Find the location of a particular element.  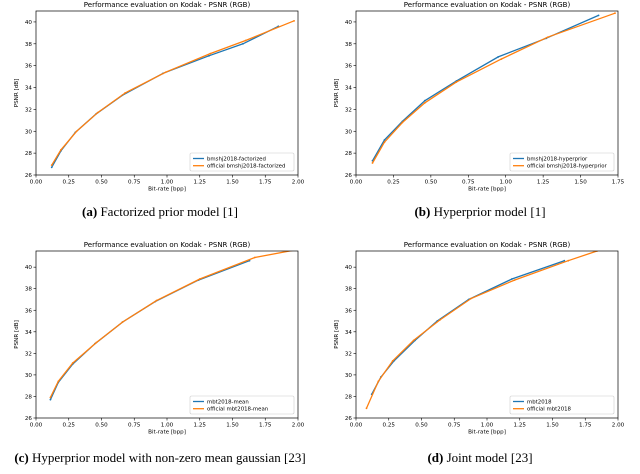

x-tick-label: 2.00 is located at coordinates (298, 183).